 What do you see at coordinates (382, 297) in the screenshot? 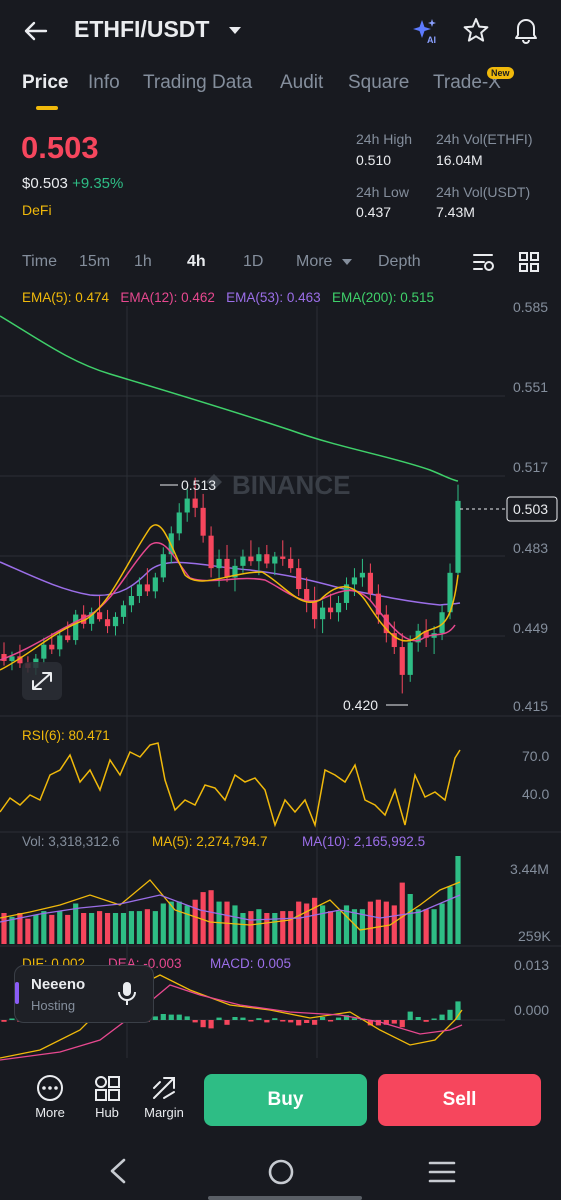
I see `ema200-label: EMA(200): 0.515` at bounding box center [382, 297].